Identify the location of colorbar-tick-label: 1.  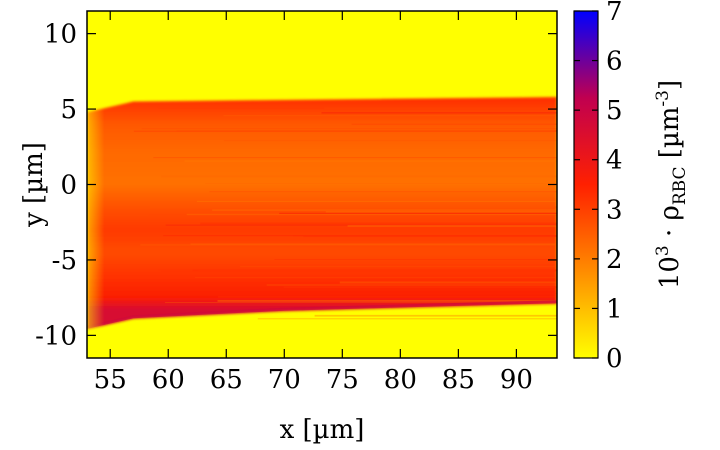
(614, 309).